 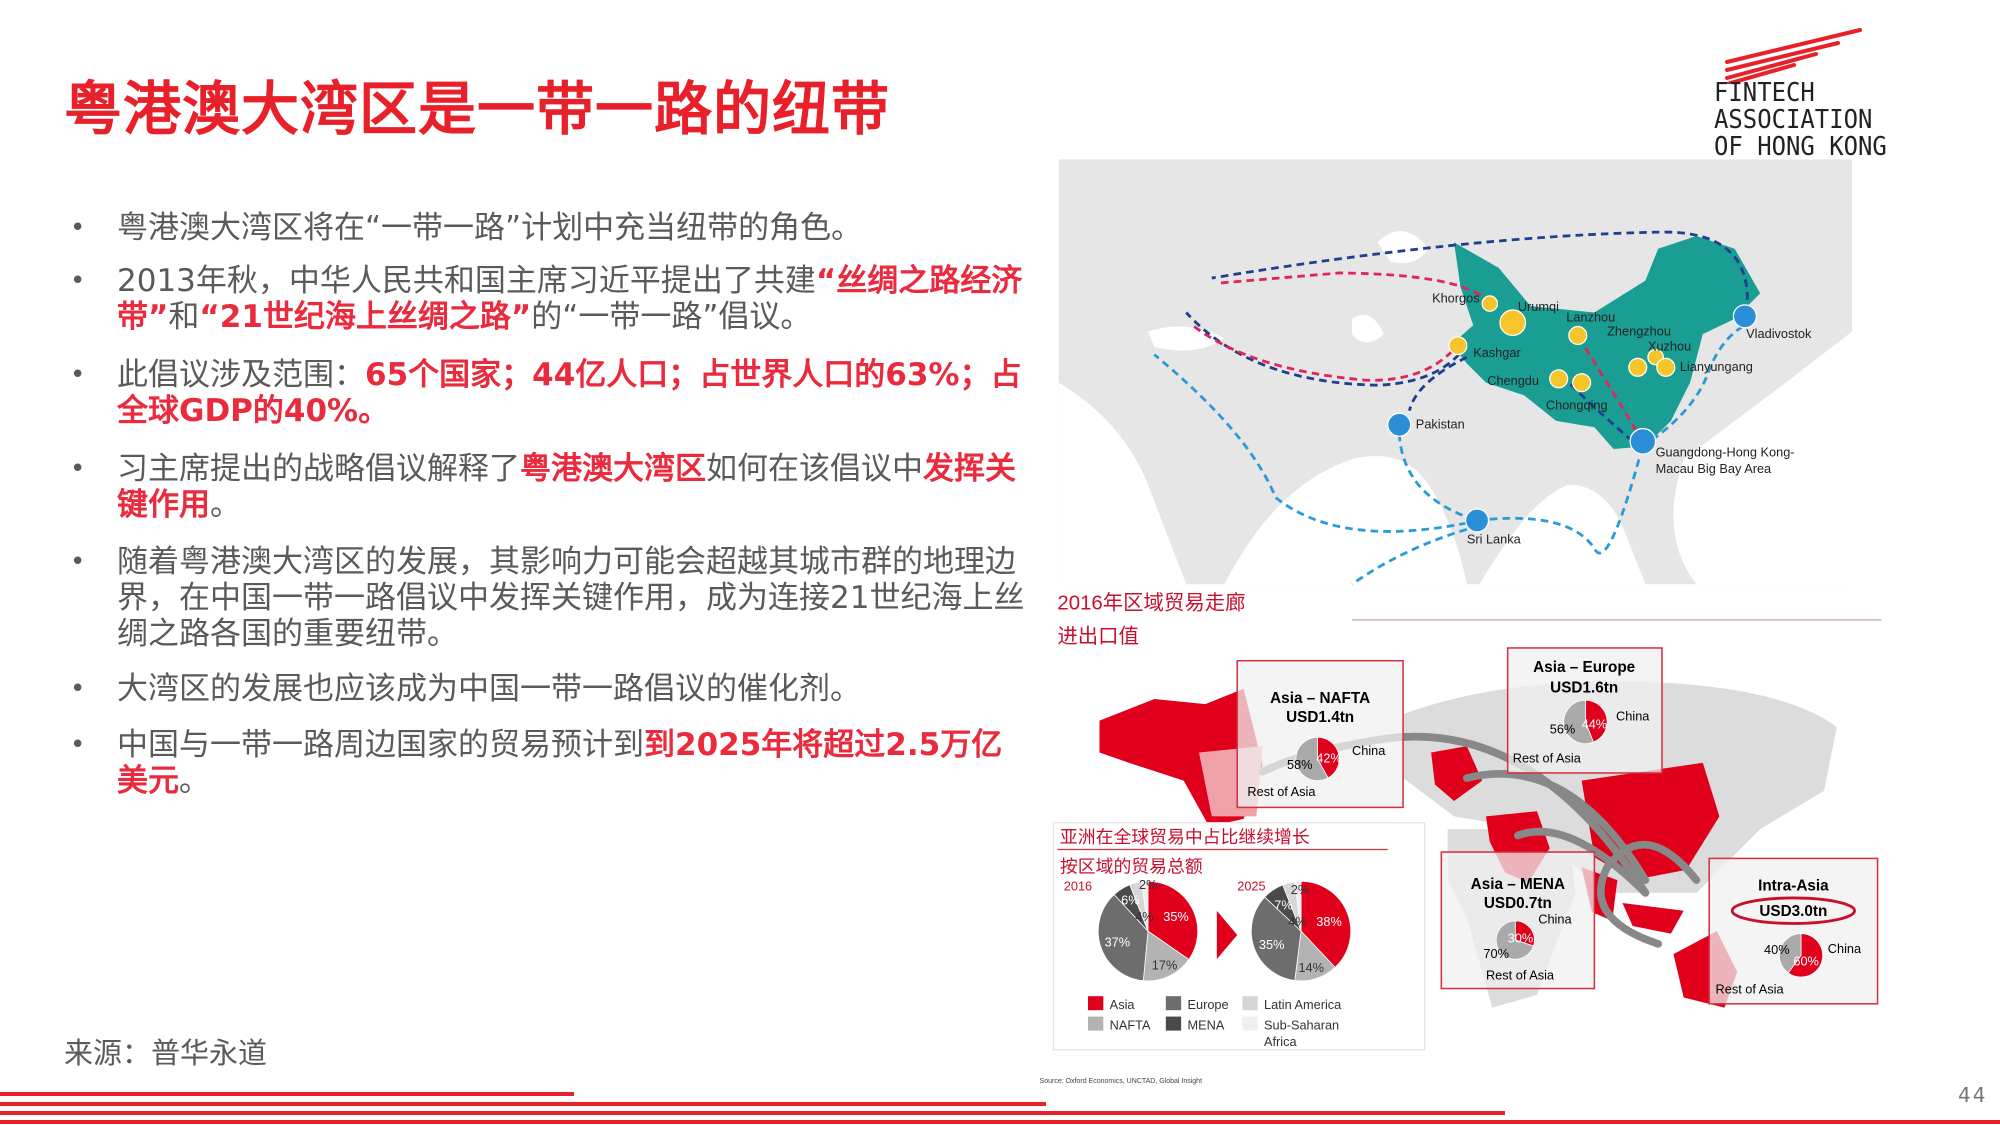 I want to click on bullet-item: • 大湾区的发展也应该成为中国一带一路倡议的催化剂。, so click(x=550, y=689).